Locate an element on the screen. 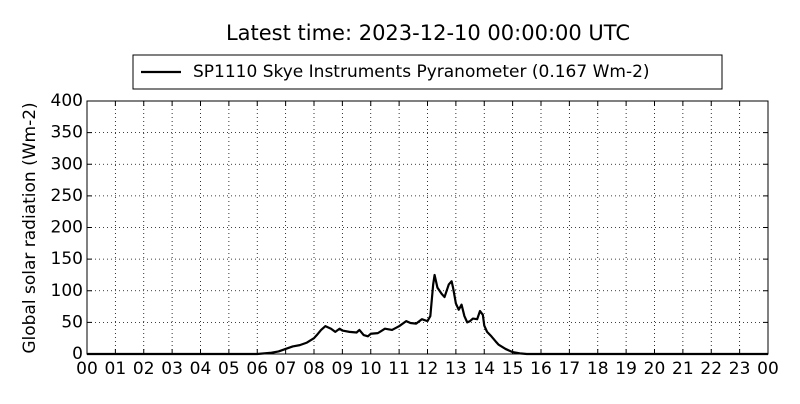  y-tick-label: 350 is located at coordinates (67, 133).